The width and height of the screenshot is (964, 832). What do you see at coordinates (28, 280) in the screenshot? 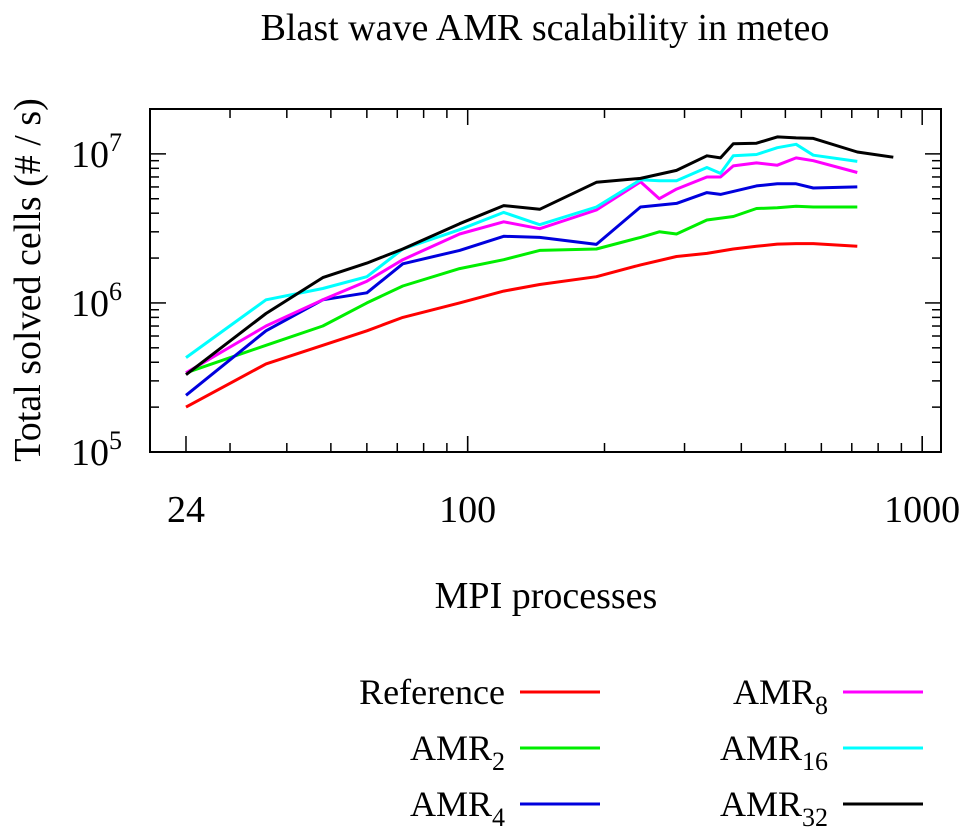
I see `y-axis-label: Total solved cells (# / s)` at bounding box center [28, 280].